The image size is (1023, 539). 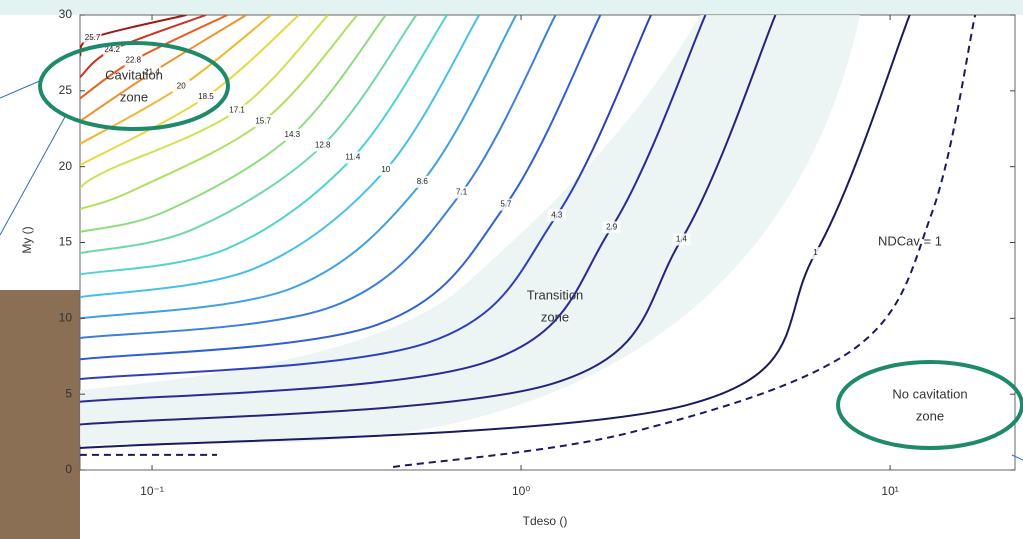 I want to click on y-tick-label: 5, so click(x=68, y=393).